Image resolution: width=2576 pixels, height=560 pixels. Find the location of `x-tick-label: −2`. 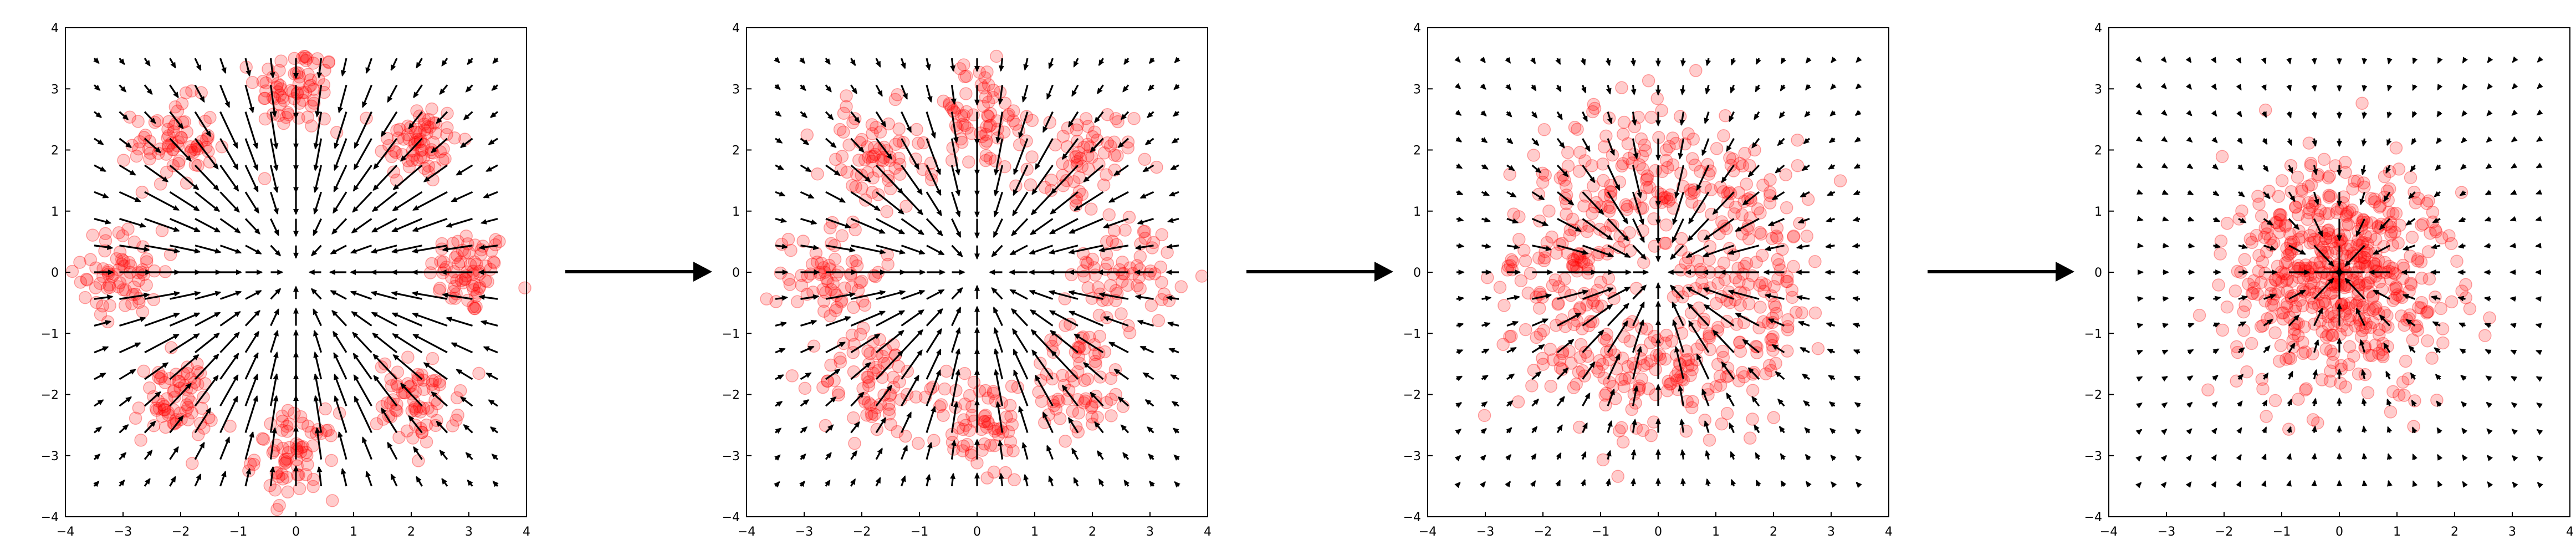

x-tick-label: −2 is located at coordinates (862, 532).